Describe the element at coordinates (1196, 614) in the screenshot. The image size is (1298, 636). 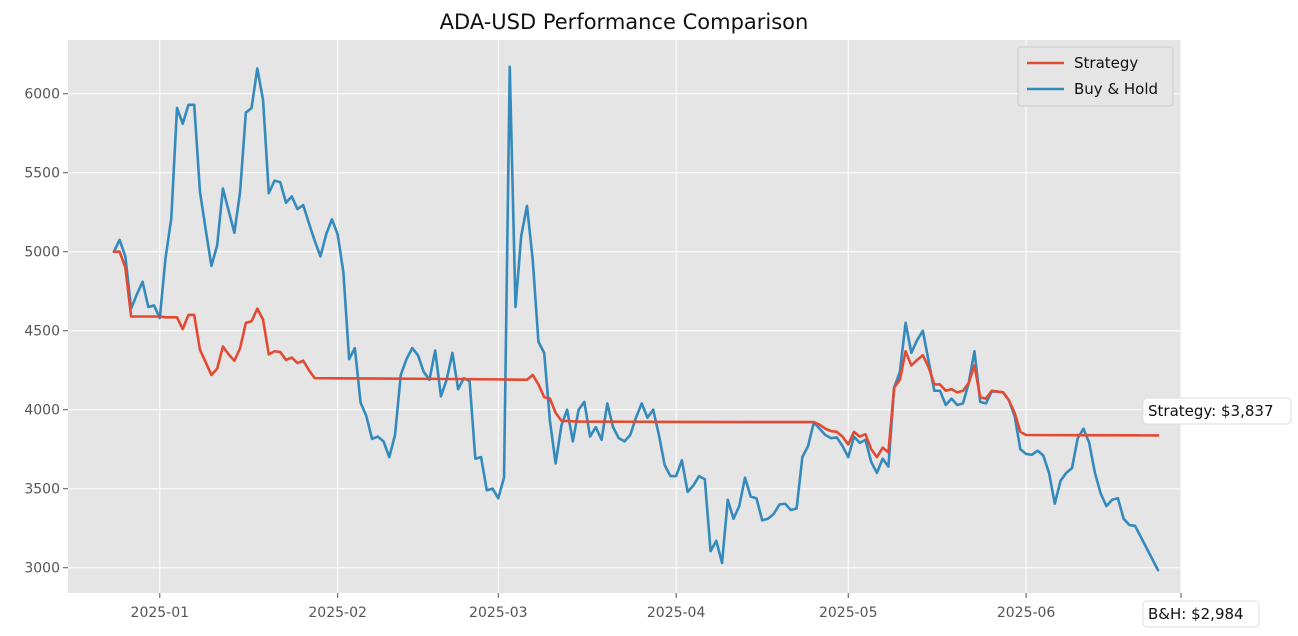
I see `annotation-buy-hold-label: B&H: $2,984` at that location.